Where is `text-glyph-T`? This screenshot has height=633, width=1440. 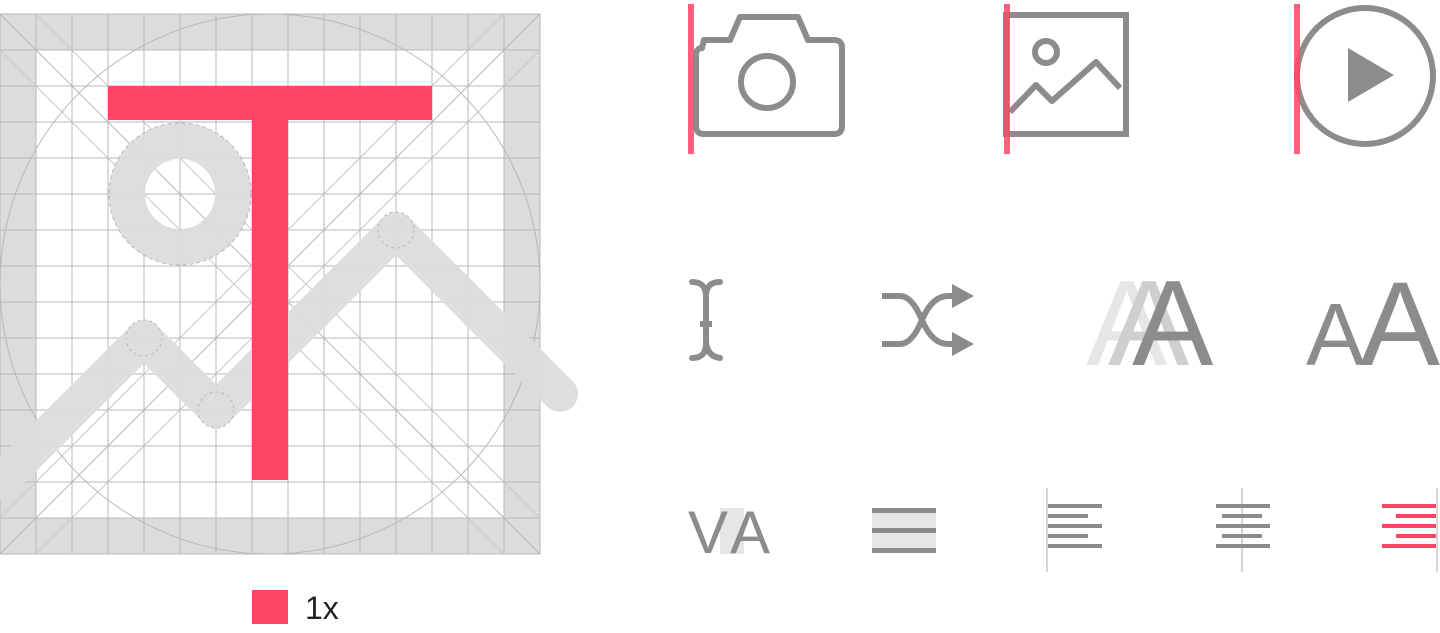 text-glyph-T is located at coordinates (270, 283).